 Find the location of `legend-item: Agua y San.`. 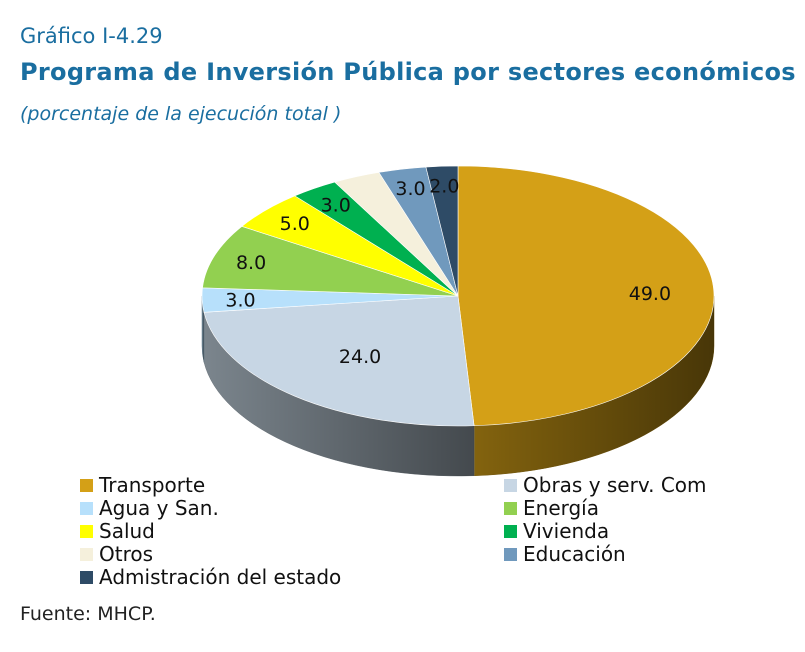

legend-item: Agua y San. is located at coordinates (149, 508).